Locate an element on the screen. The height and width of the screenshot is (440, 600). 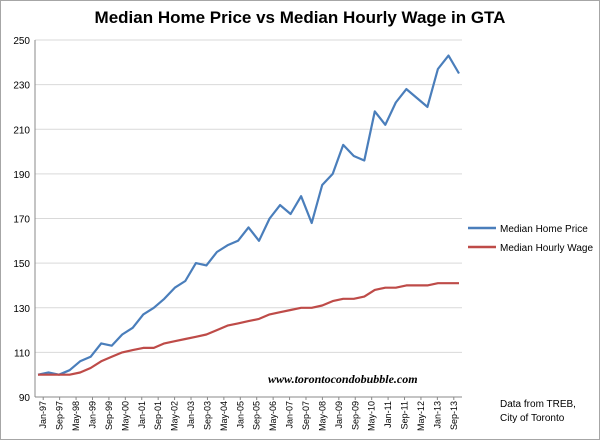
x-tick-label: Sep-99 is located at coordinates (109, 415).